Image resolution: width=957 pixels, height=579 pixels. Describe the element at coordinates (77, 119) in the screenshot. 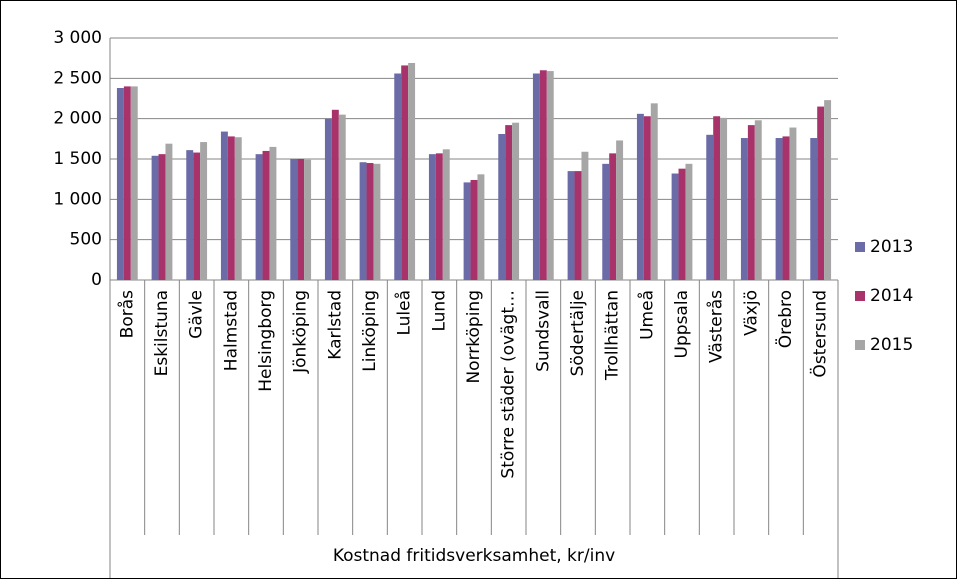

I see `y-tick-label: 2 000` at that location.